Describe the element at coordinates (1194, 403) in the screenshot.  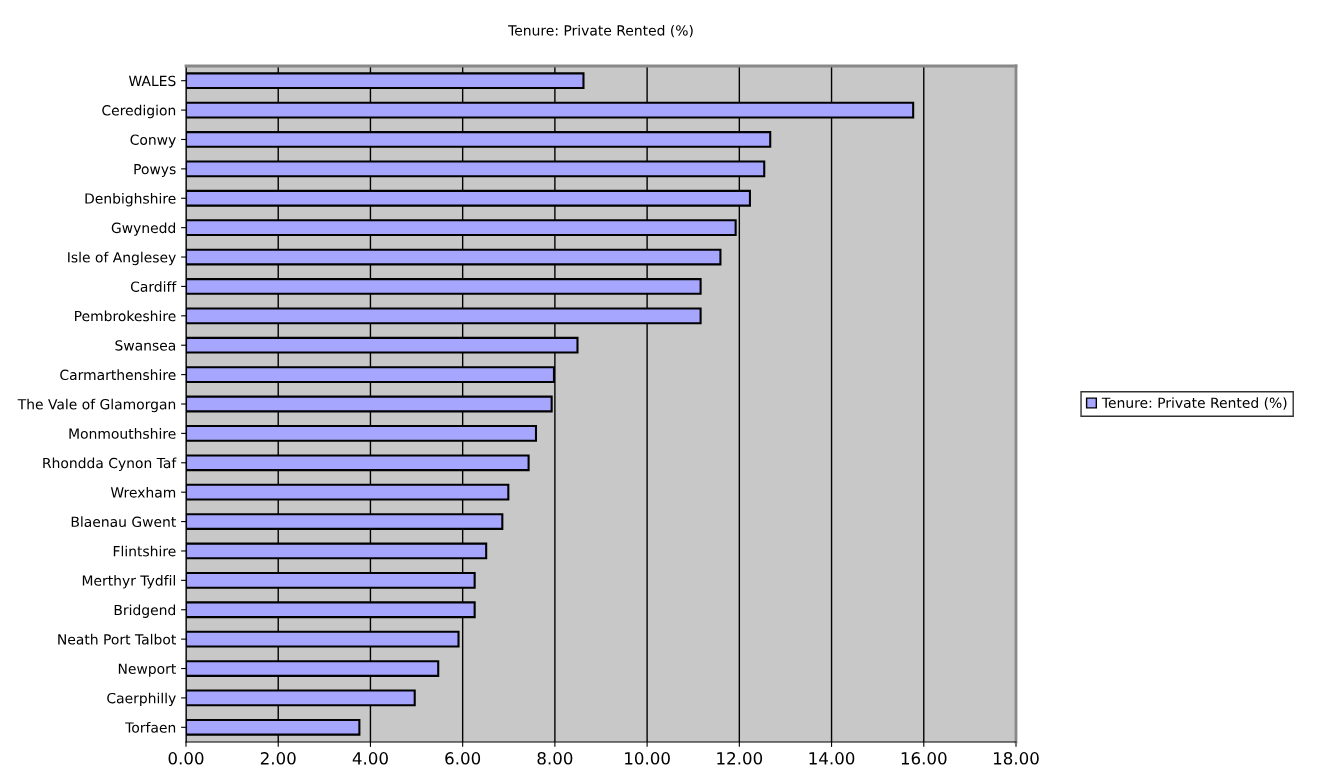
I see `legend-label: Tenure: Private Rented (%)` at that location.